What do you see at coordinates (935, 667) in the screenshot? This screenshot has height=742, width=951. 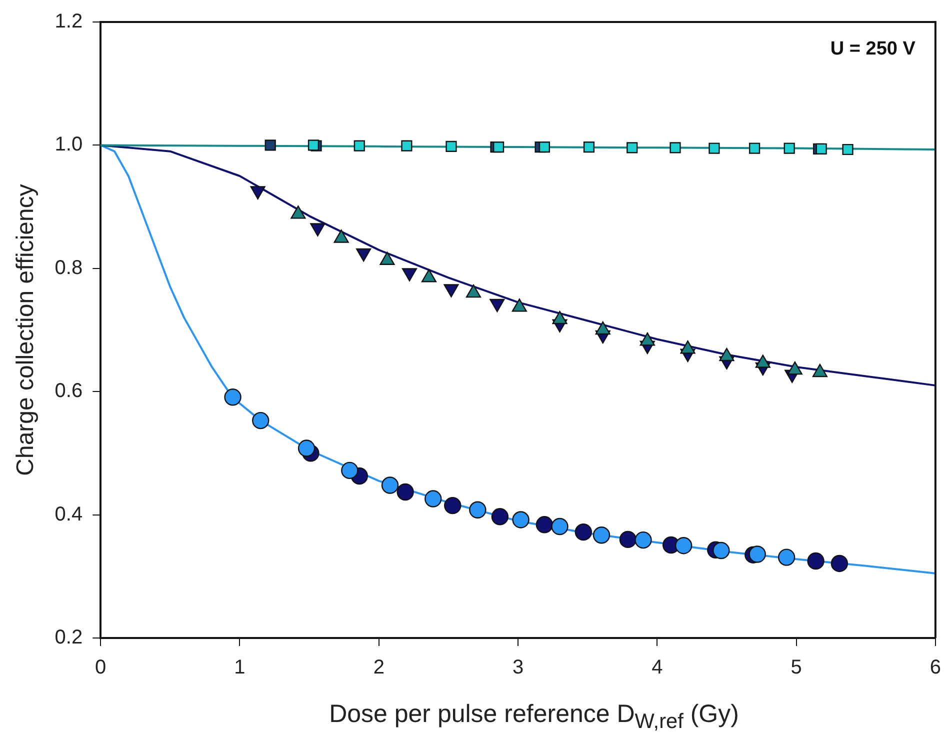 I see `x-tick-label: 6` at bounding box center [935, 667].